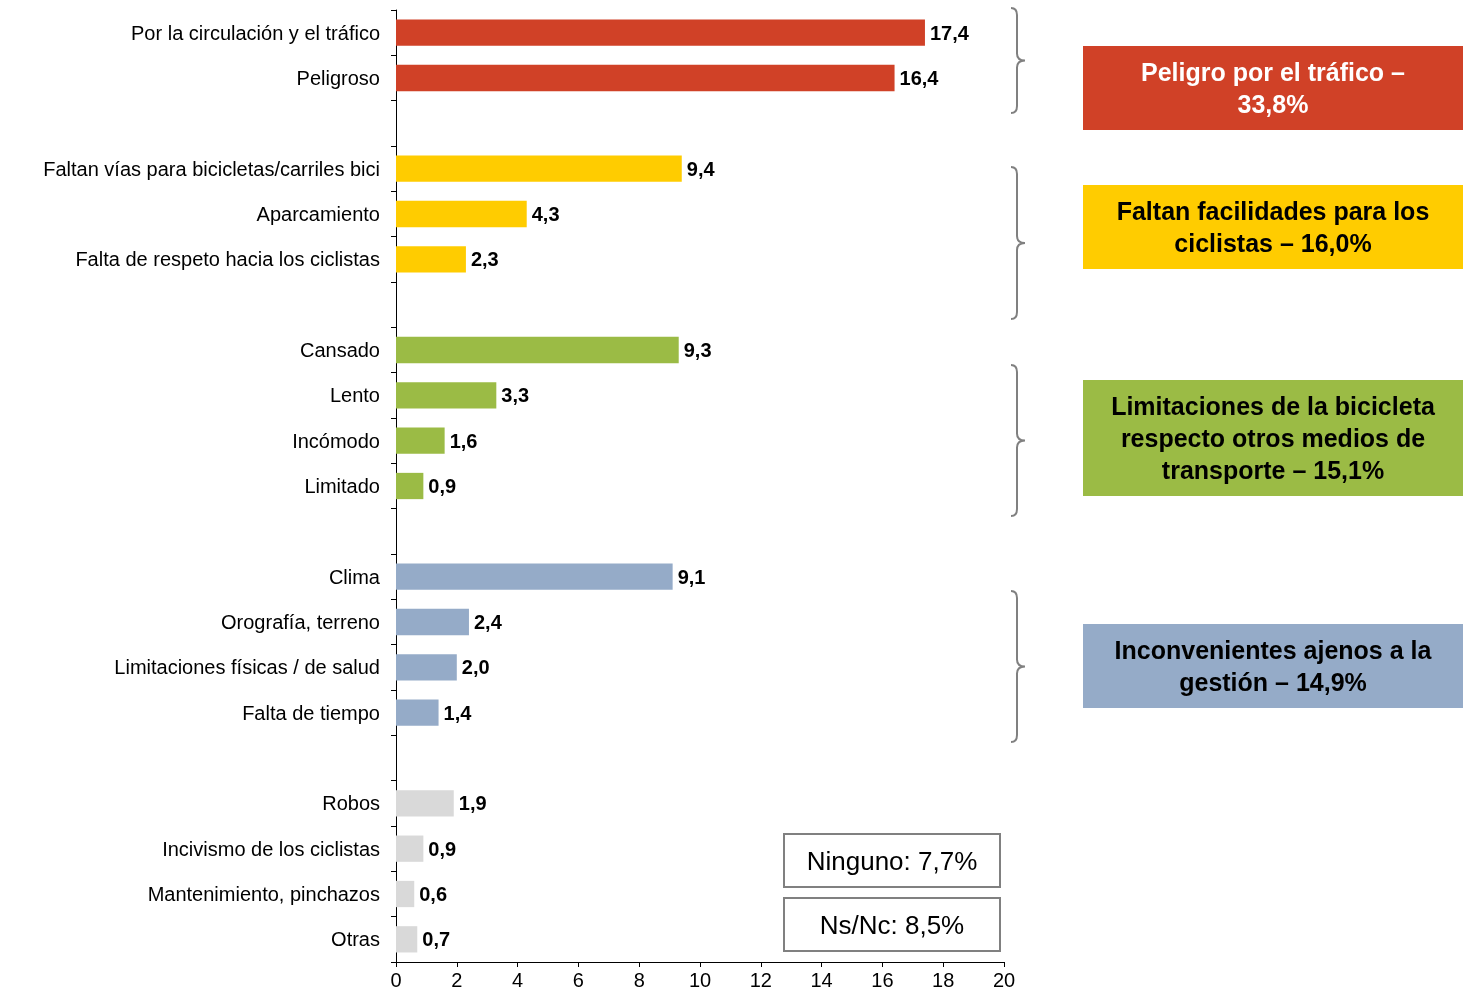  I want to click on data-label: 0,6, so click(433, 894).